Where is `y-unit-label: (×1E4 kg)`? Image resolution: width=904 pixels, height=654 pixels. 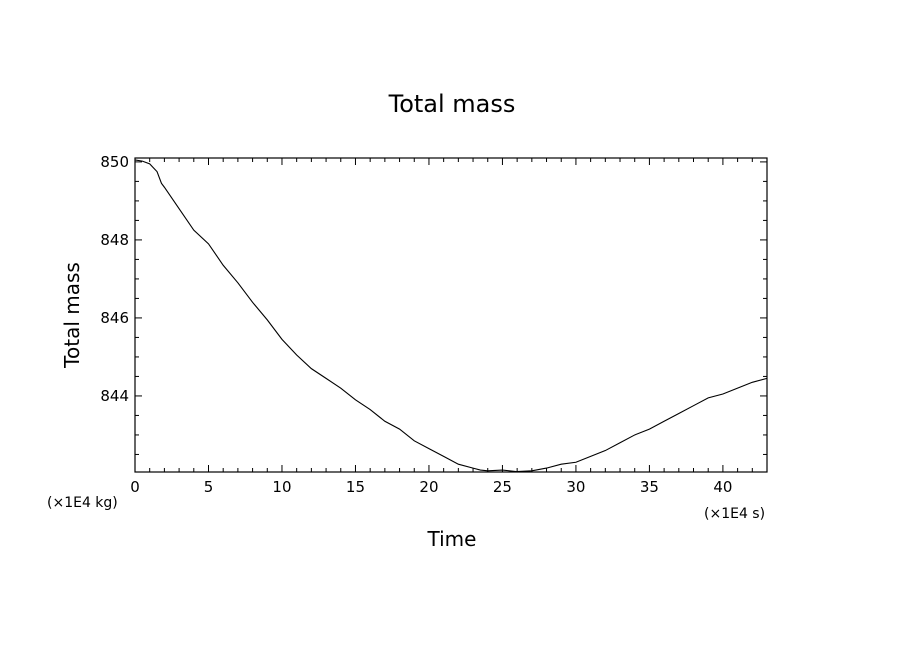 y-unit-label: (×1E4 kg) is located at coordinates (82, 503).